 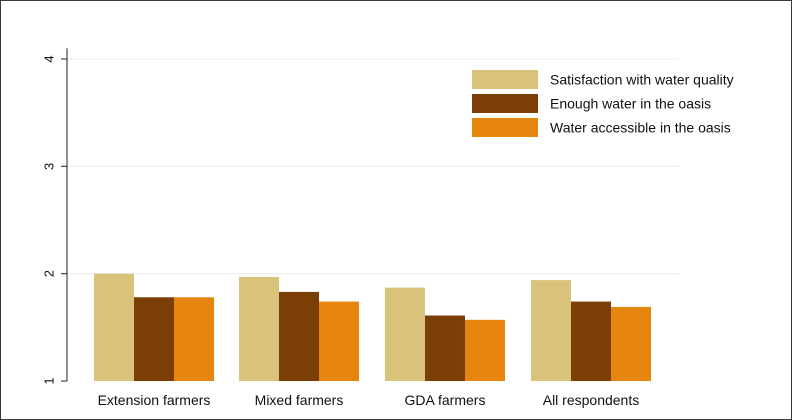 What do you see at coordinates (445, 400) in the screenshot?
I see `x-category-label: GDA farmers` at bounding box center [445, 400].